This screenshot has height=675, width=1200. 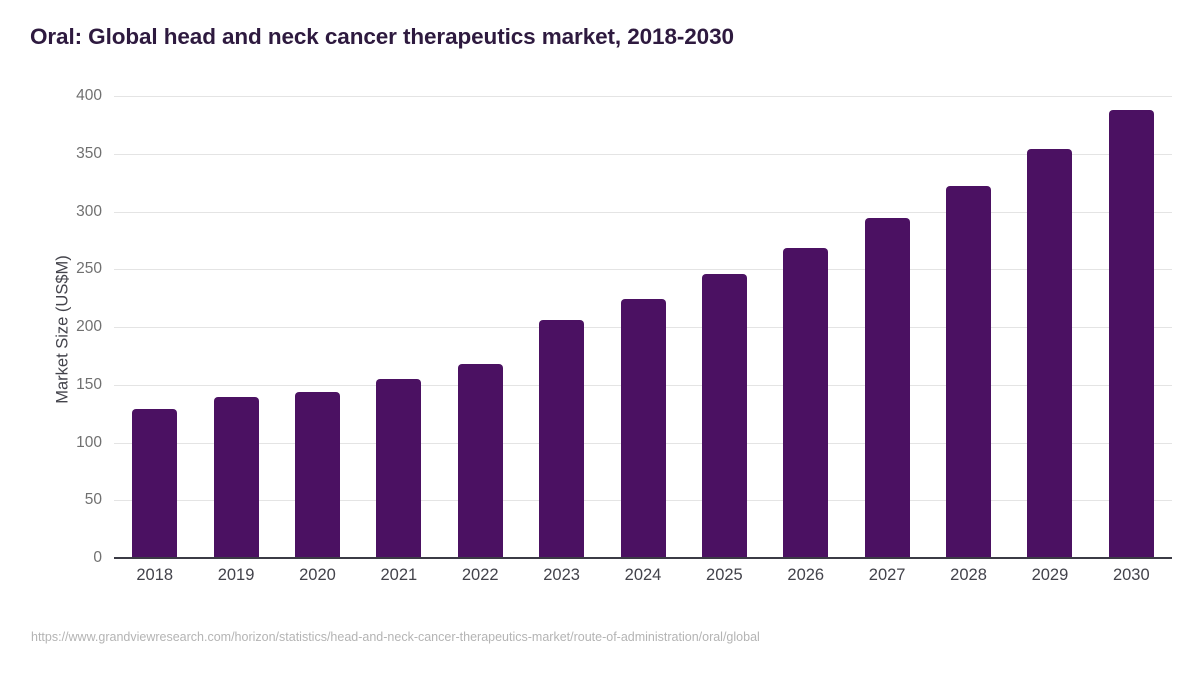 I want to click on y-axis-tick-label: 350, so click(x=89, y=153).